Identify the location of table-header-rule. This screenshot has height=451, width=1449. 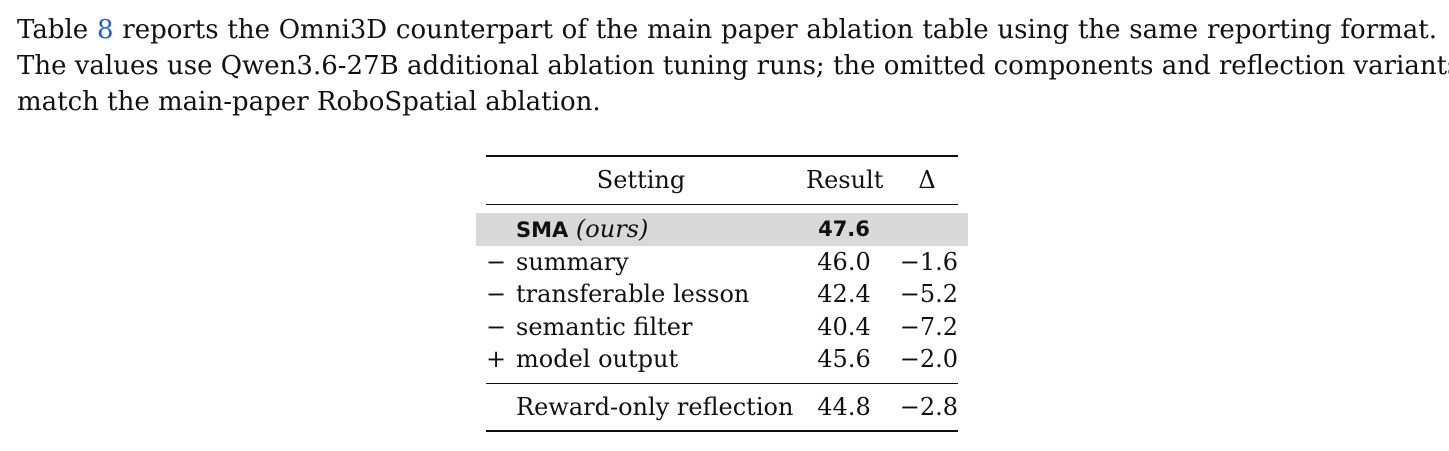
(722, 204).